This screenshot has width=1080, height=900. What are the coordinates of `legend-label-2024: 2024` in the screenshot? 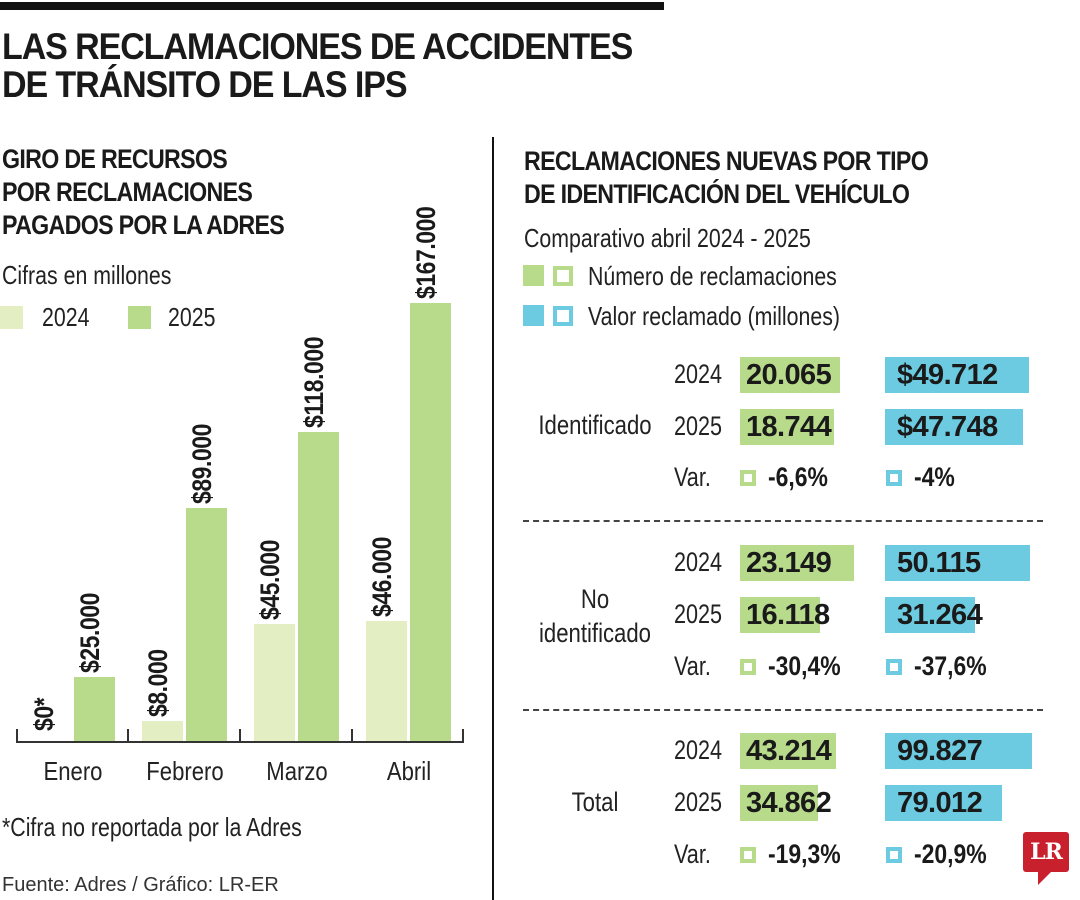 It's located at (66, 317).